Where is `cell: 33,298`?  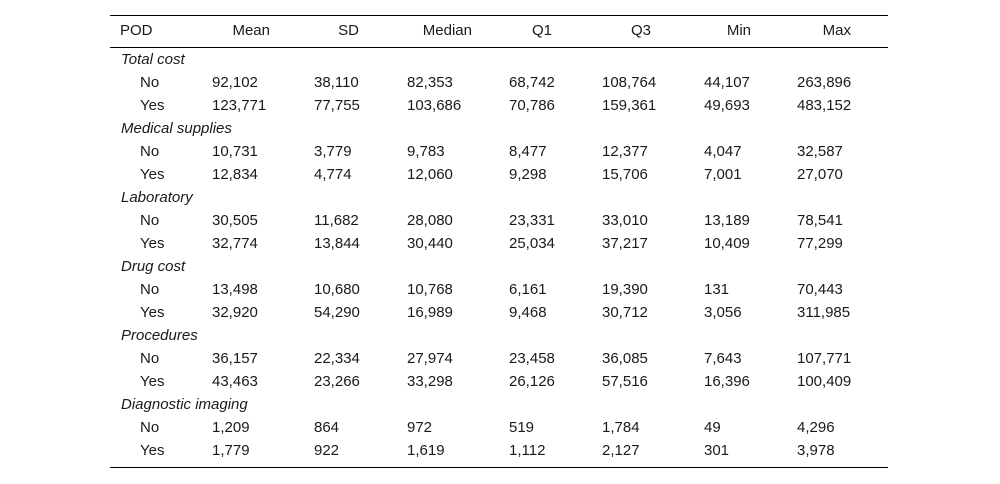 cell: 33,298 is located at coordinates (430, 381).